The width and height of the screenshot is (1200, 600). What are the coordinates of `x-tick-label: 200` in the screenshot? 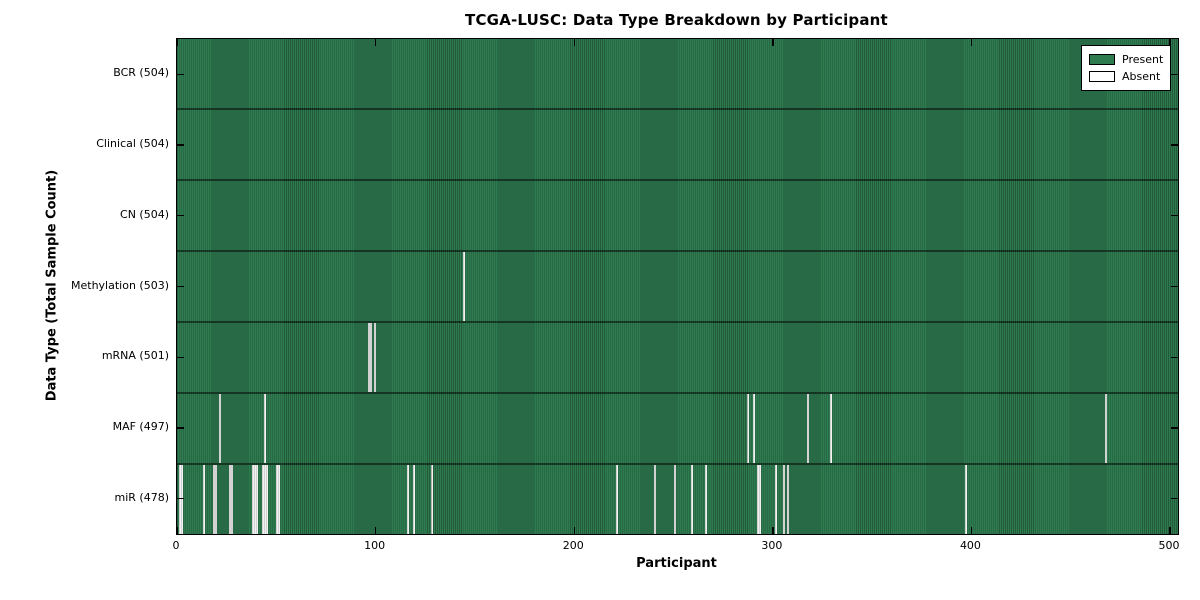 It's located at (573, 545).